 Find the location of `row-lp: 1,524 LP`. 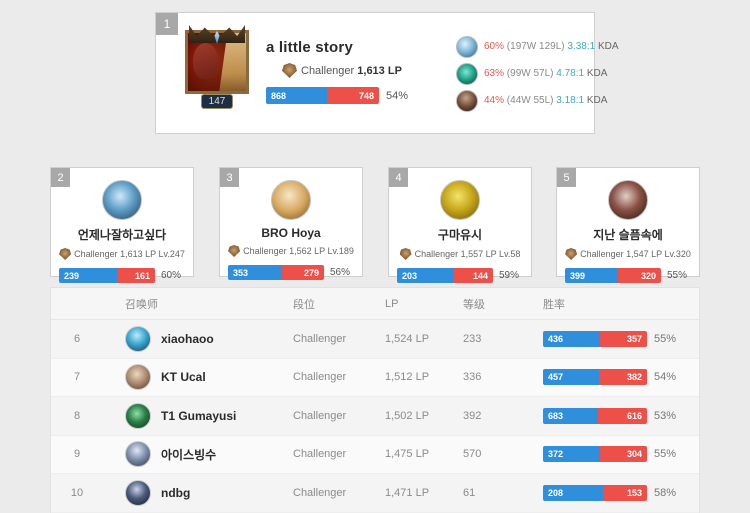

row-lp: 1,524 LP is located at coordinates (407, 338).